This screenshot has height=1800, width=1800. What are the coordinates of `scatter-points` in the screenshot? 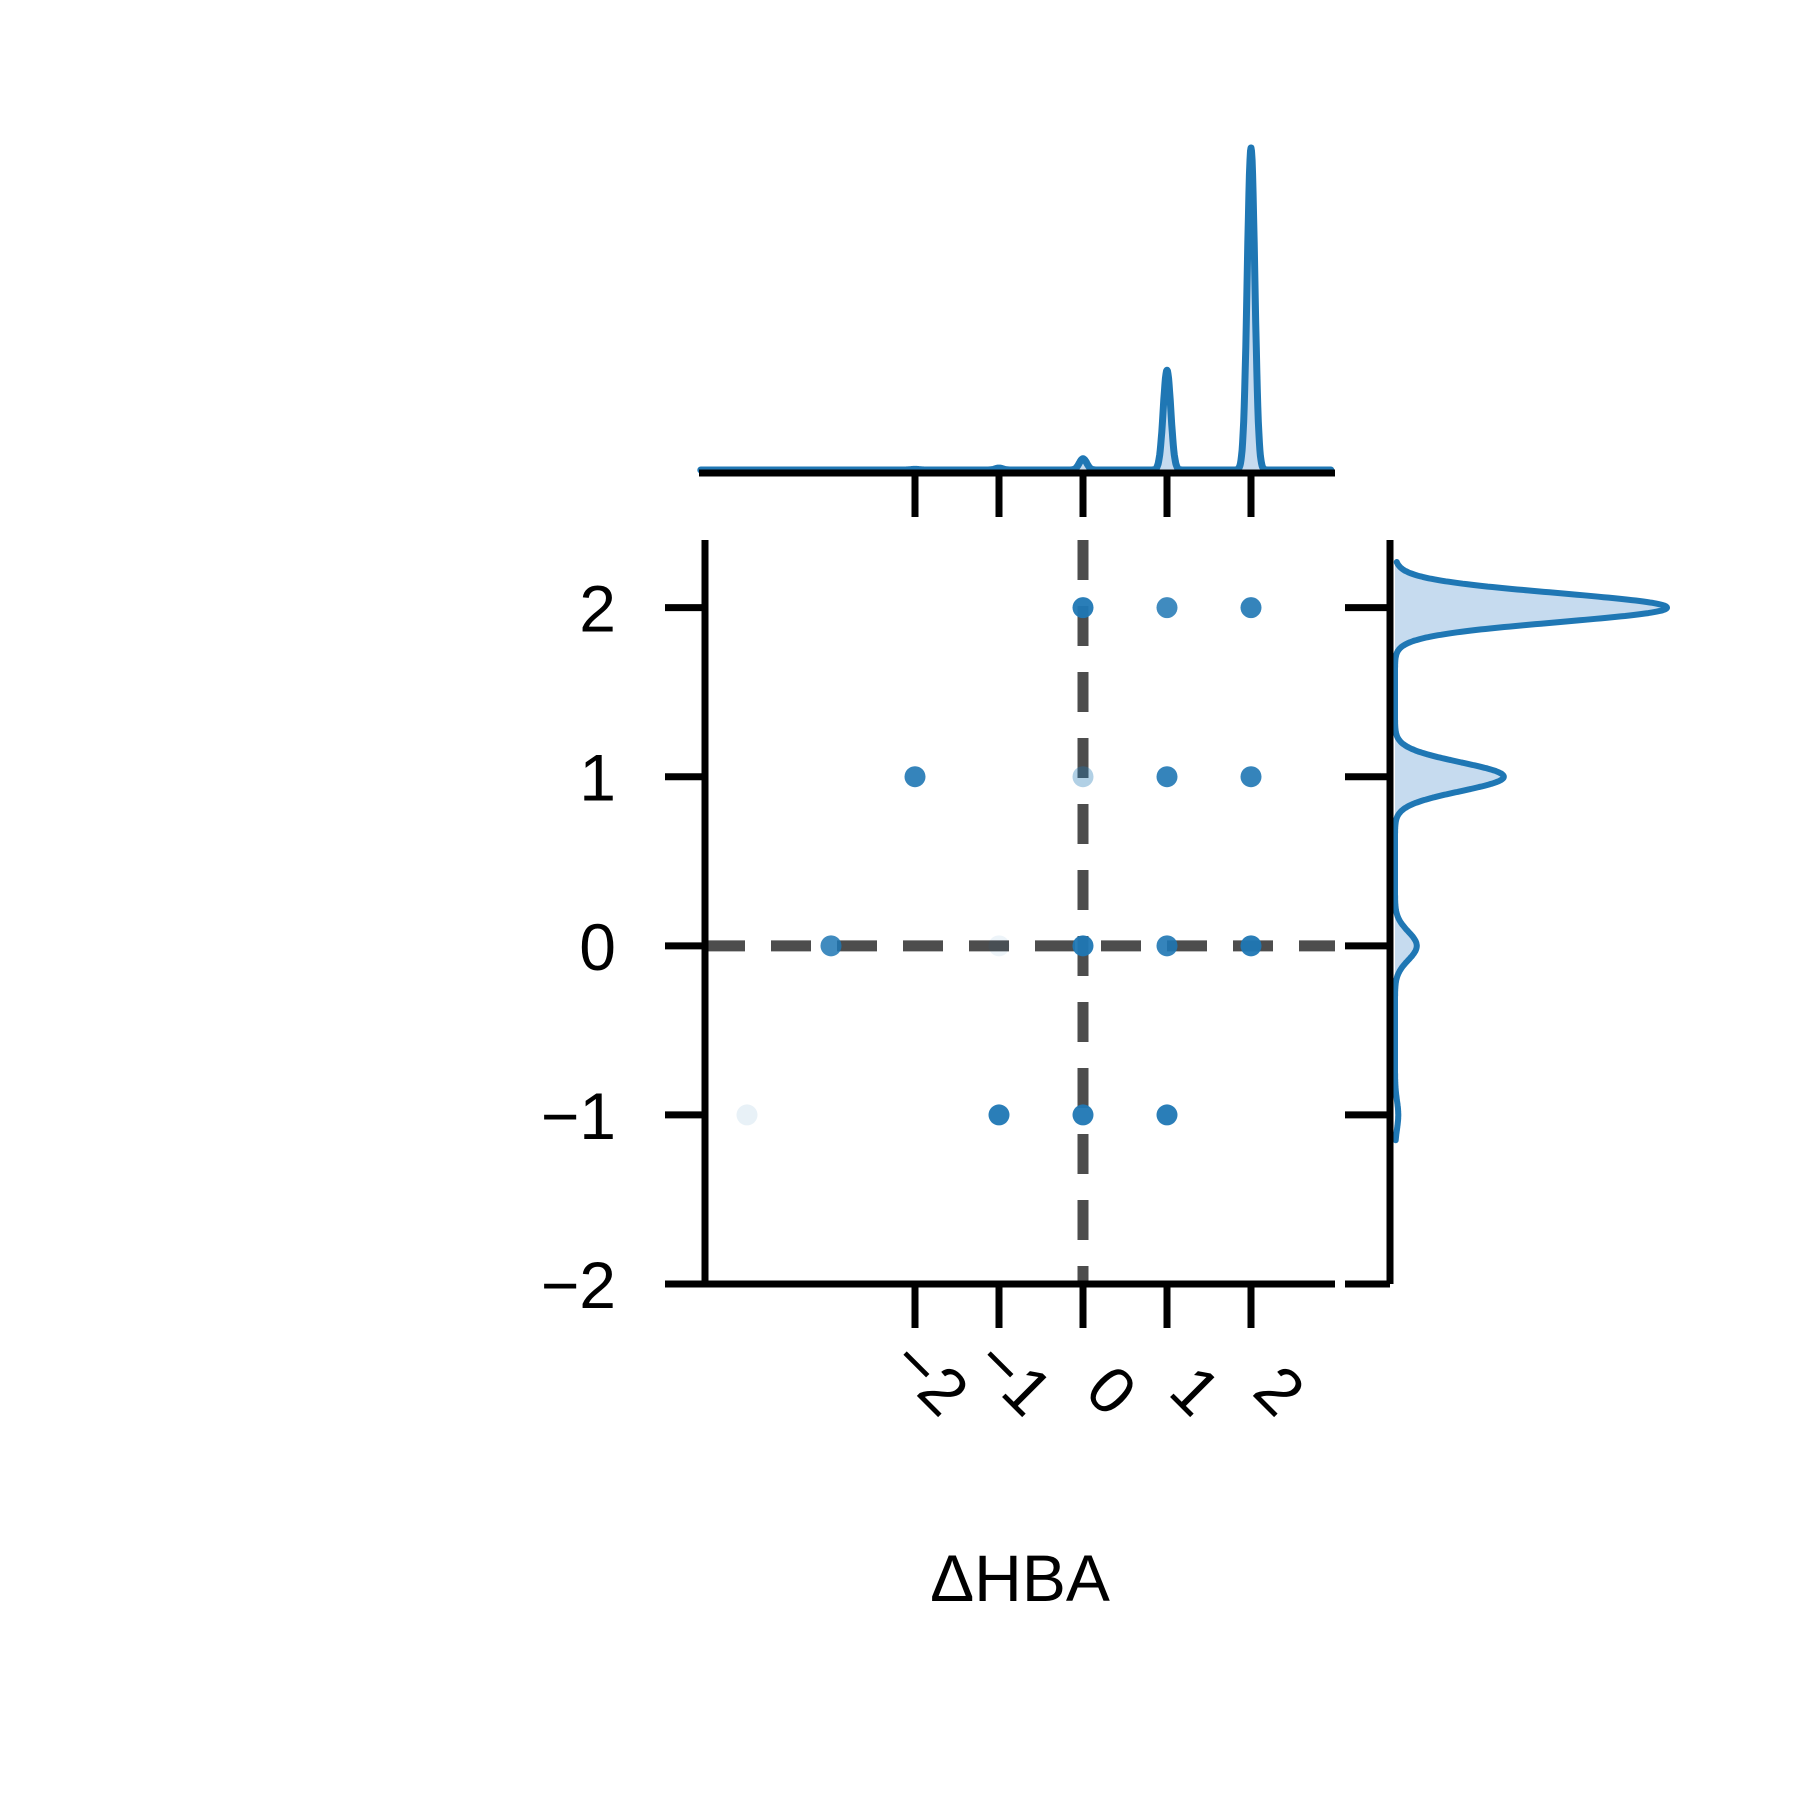 It's located at (999, 861).